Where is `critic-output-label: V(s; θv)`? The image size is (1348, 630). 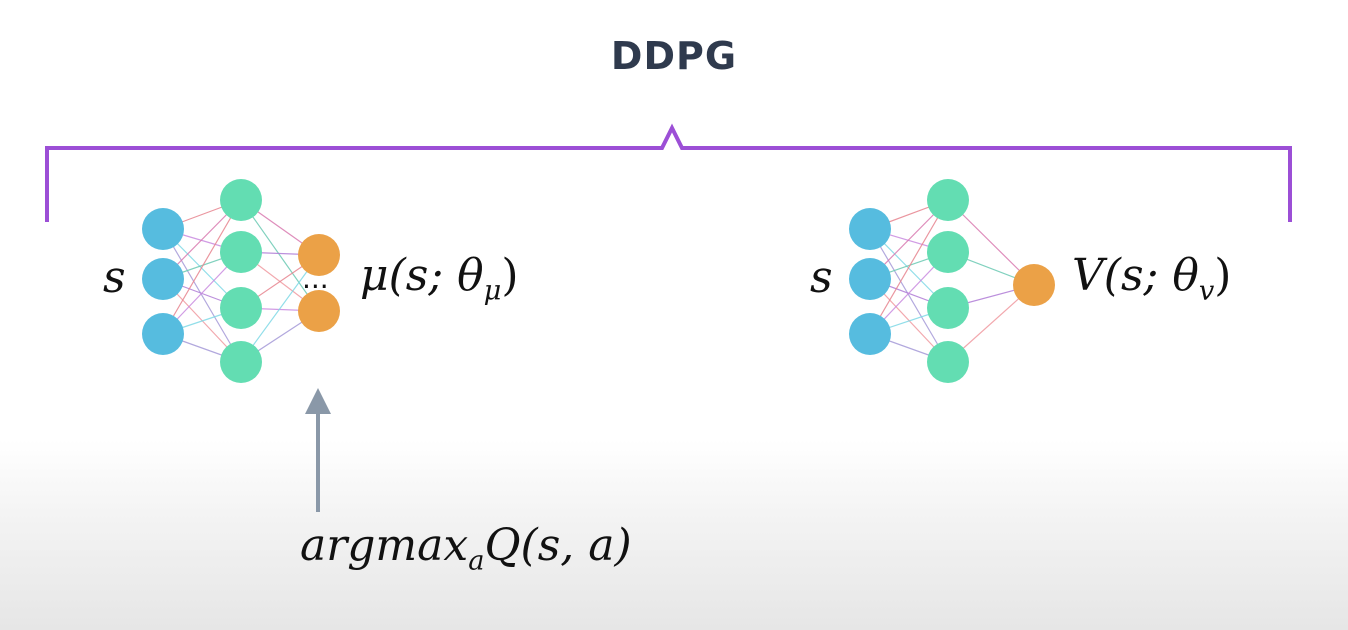 critic-output-label: V(s; θv) is located at coordinates (1151, 278).